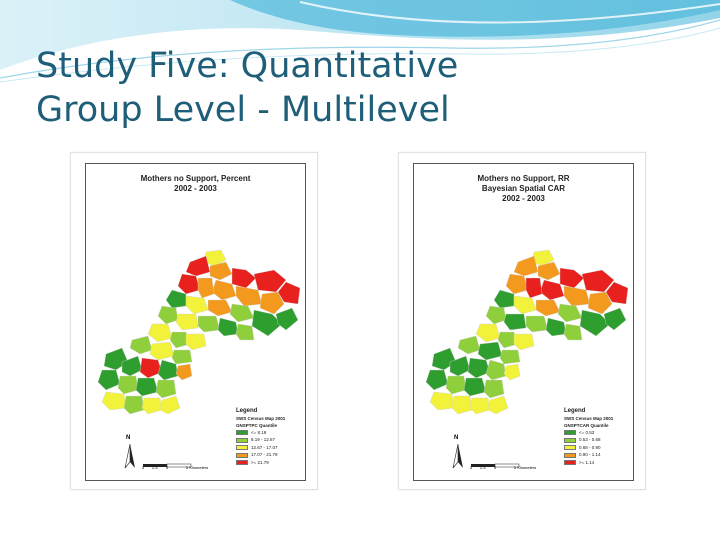 This screenshot has width=720, height=540. Describe the element at coordinates (259, 432) in the screenshot. I see `legend-label: <= 8.19` at that location.